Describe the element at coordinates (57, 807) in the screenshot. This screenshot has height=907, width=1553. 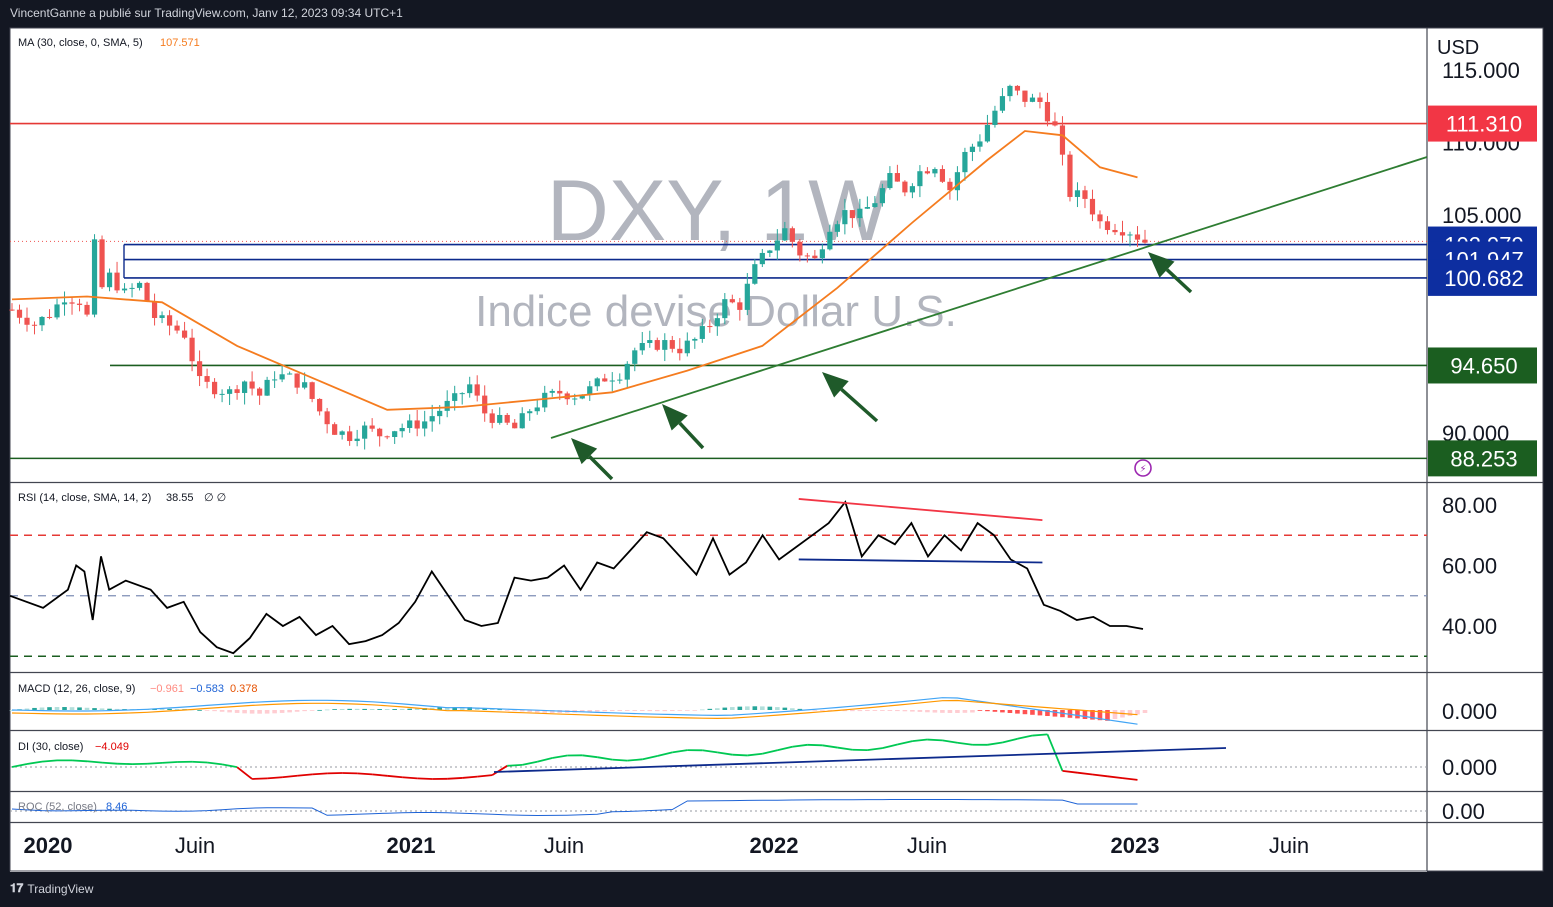
I see `roc-legend-label: ROC (52, close)` at that location.